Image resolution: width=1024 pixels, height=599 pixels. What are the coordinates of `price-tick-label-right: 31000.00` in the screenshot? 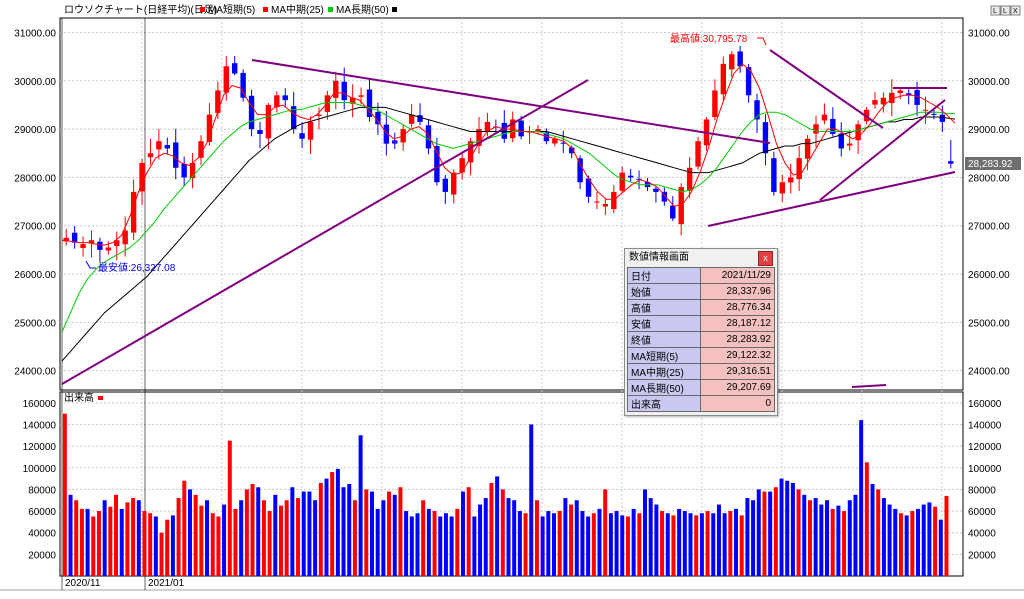 It's located at (989, 33).